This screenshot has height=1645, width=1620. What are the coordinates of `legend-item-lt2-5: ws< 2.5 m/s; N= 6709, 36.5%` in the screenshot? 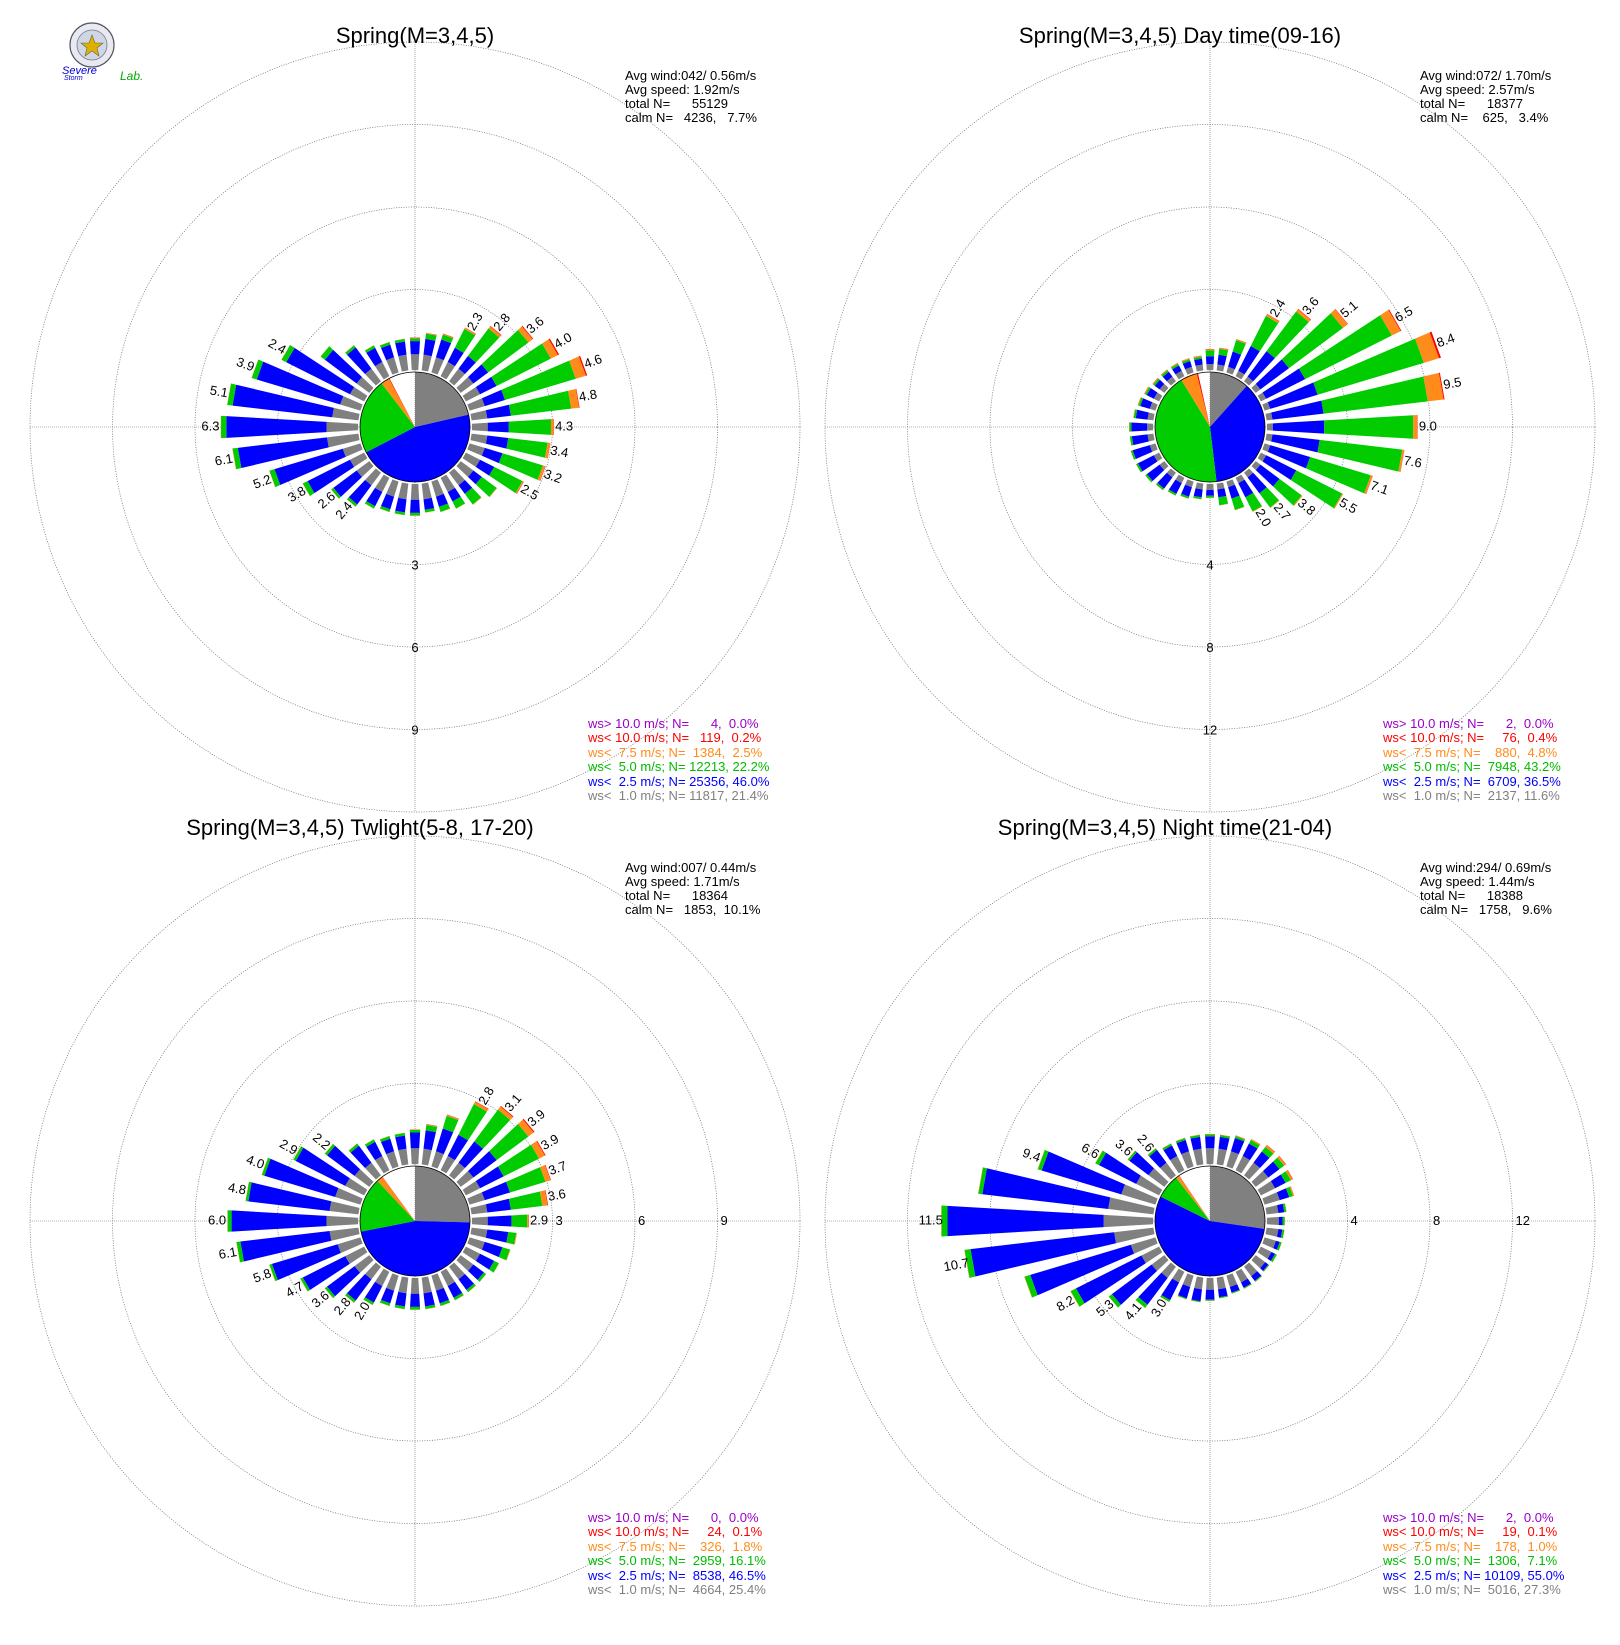 It's located at (1471, 781).